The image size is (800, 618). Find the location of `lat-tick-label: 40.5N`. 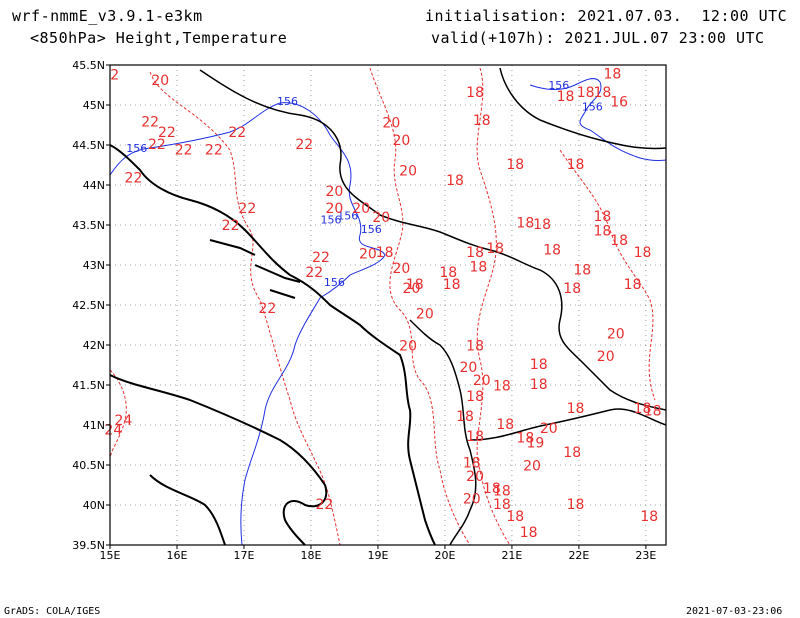

lat-tick-label: 40.5N is located at coordinates (88, 465).